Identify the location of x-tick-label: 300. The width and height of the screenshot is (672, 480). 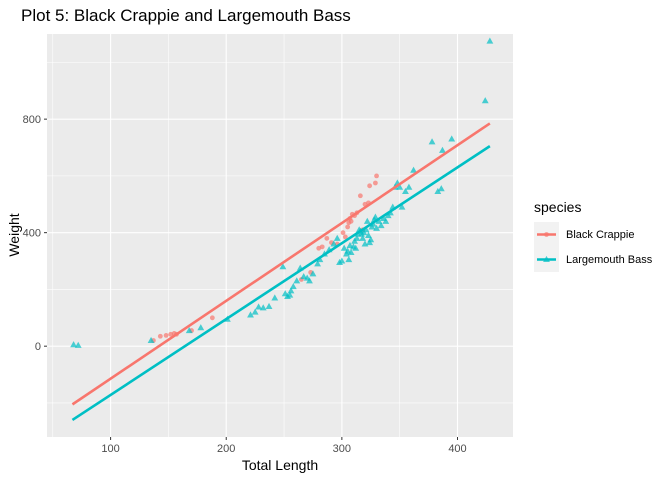
(342, 449).